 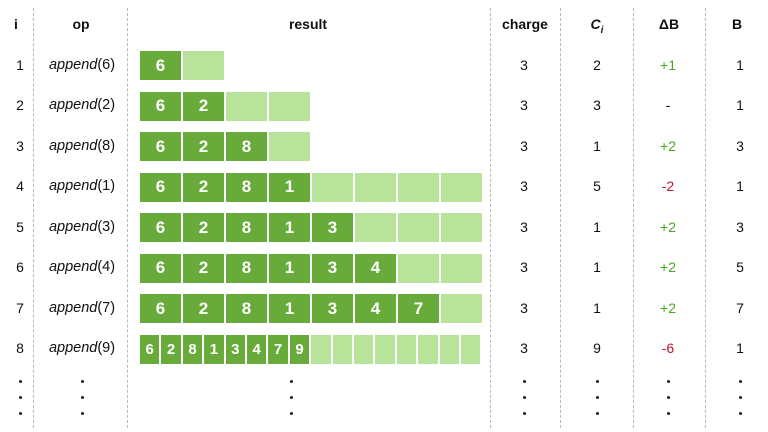 What do you see at coordinates (668, 105) in the screenshot?
I see `row-delta-balance: -` at bounding box center [668, 105].